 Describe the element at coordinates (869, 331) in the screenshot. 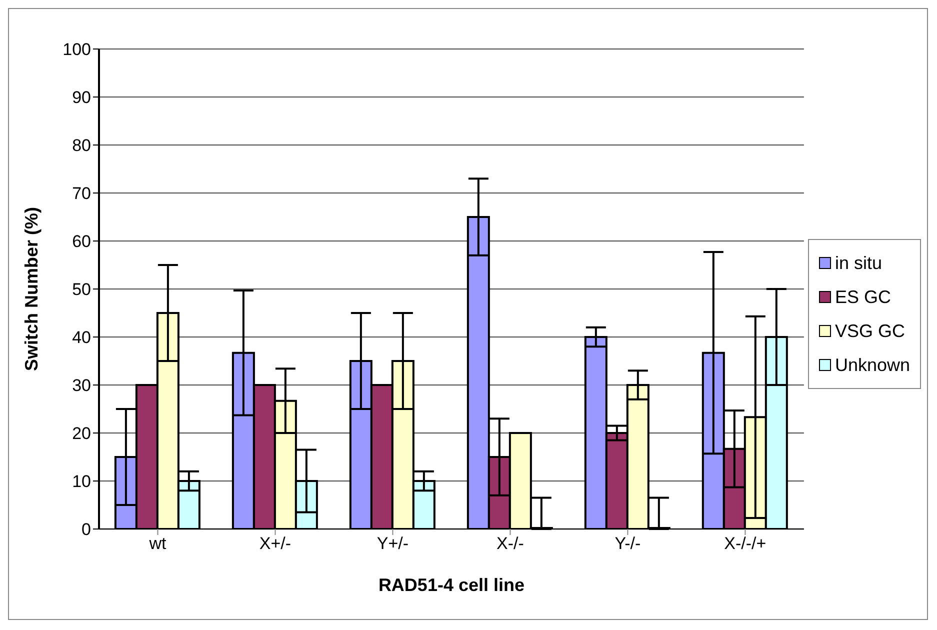

I see `legend-label: VSG GC` at that location.